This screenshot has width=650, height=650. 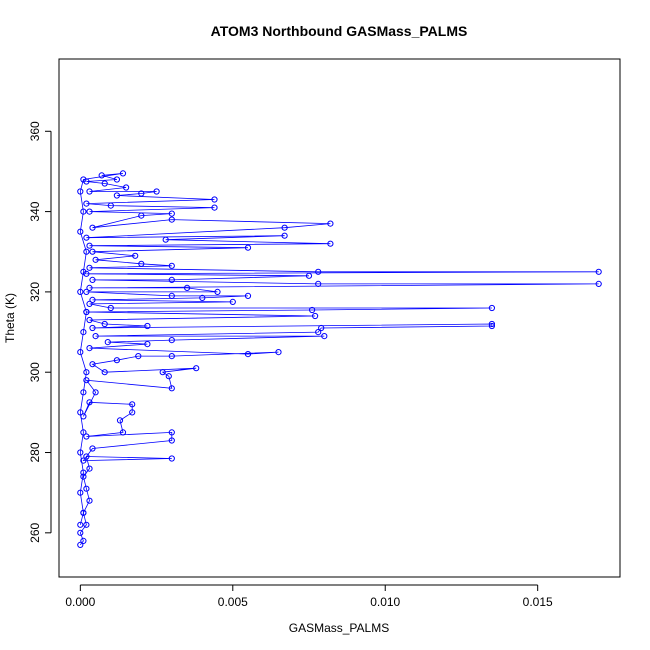 I want to click on y-tick-label: 320, so click(x=35, y=292).